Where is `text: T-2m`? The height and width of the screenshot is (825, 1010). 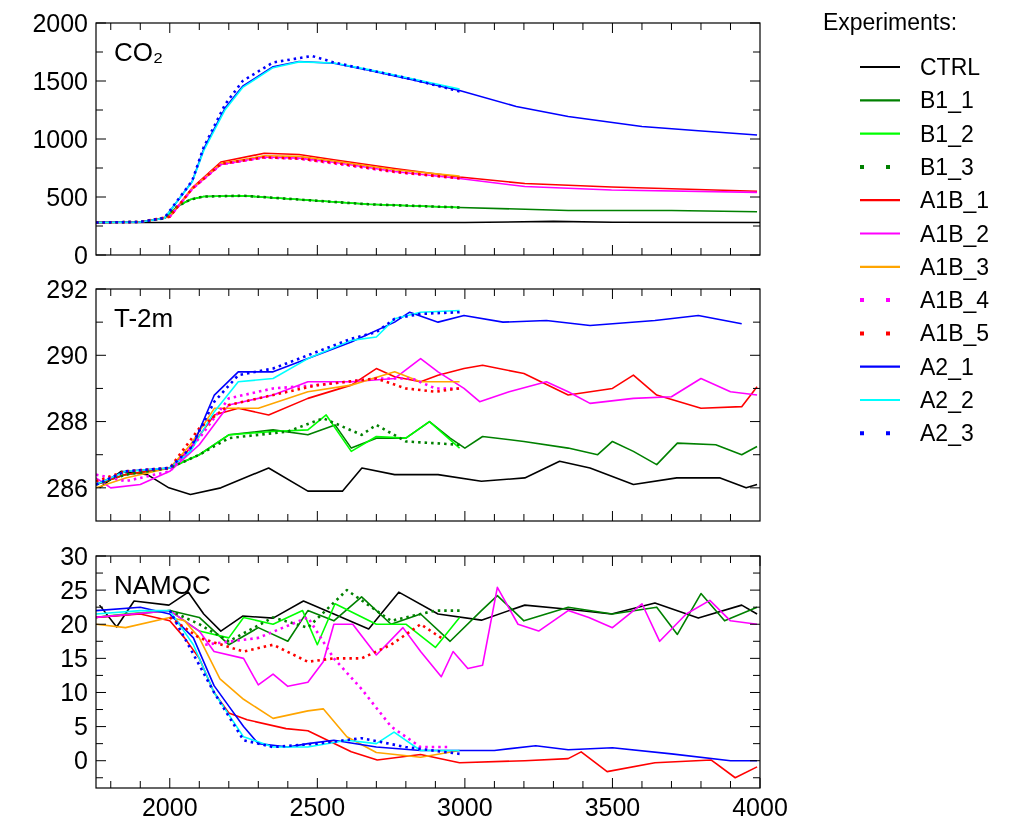
text: T-2m is located at coordinates (144, 318).